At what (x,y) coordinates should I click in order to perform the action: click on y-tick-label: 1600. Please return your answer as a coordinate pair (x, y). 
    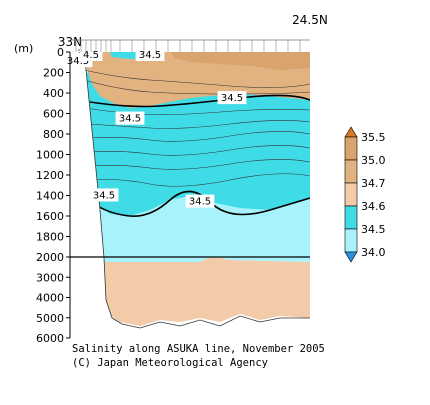
    Looking at the image, I should click on (50, 216).